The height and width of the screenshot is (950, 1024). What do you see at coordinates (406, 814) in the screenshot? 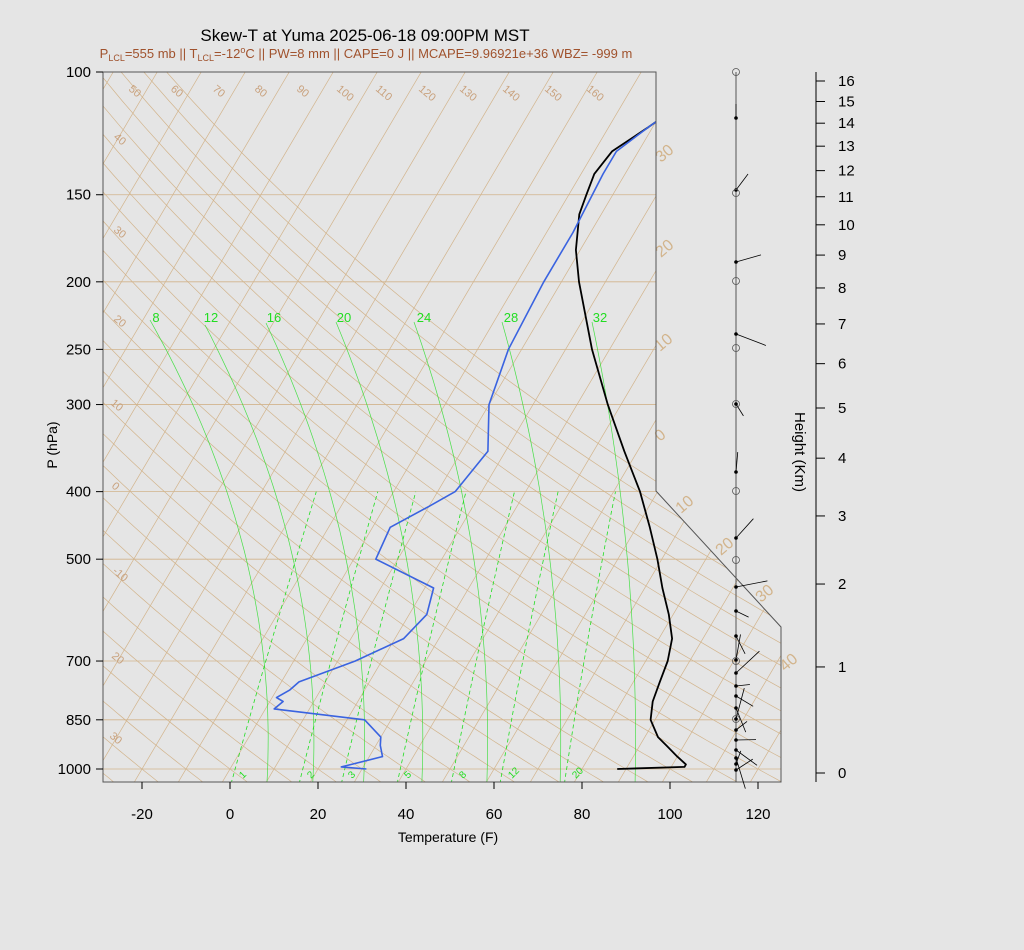
I see `temperature-tick-label: 40` at bounding box center [406, 814].